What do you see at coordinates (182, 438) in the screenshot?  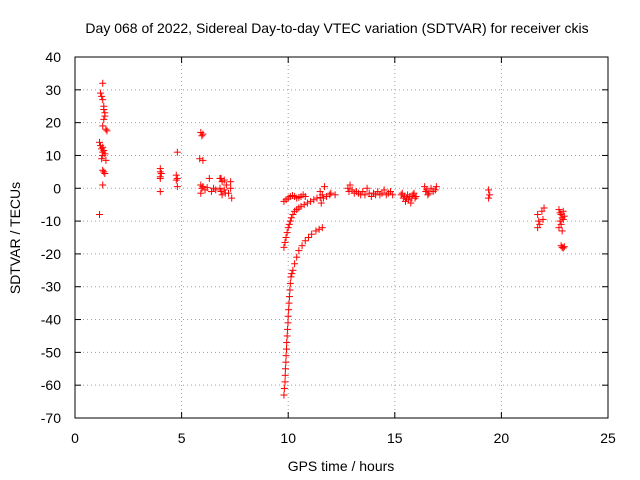 I see `x-tick-label: 5` at bounding box center [182, 438].